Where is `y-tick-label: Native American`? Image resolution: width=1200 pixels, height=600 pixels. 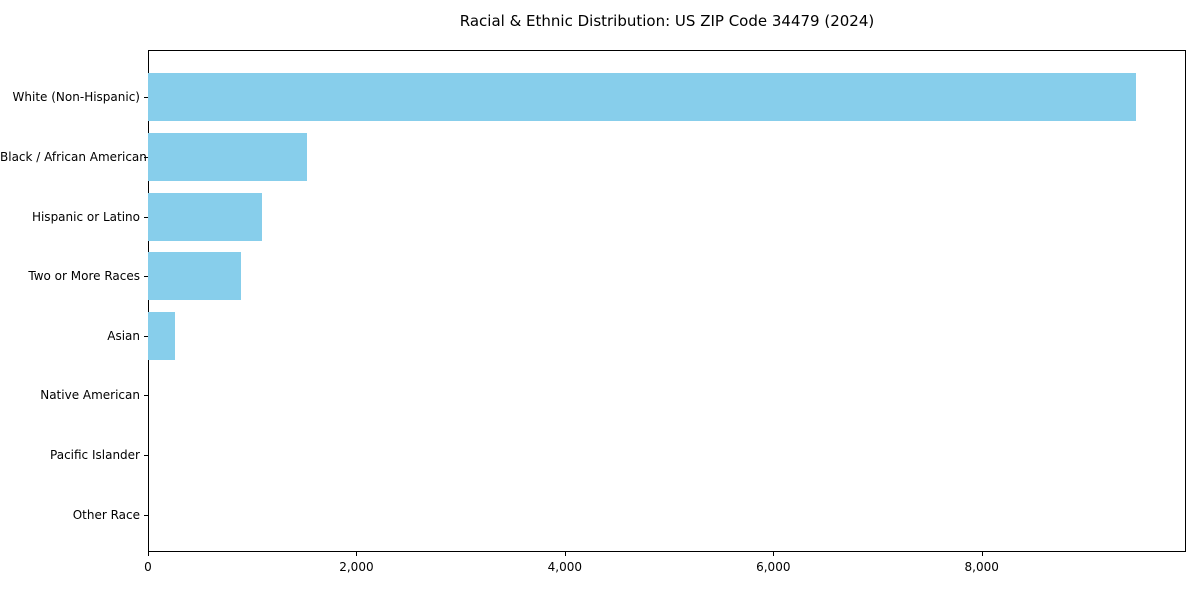 y-tick-label: Native American is located at coordinates (90, 395).